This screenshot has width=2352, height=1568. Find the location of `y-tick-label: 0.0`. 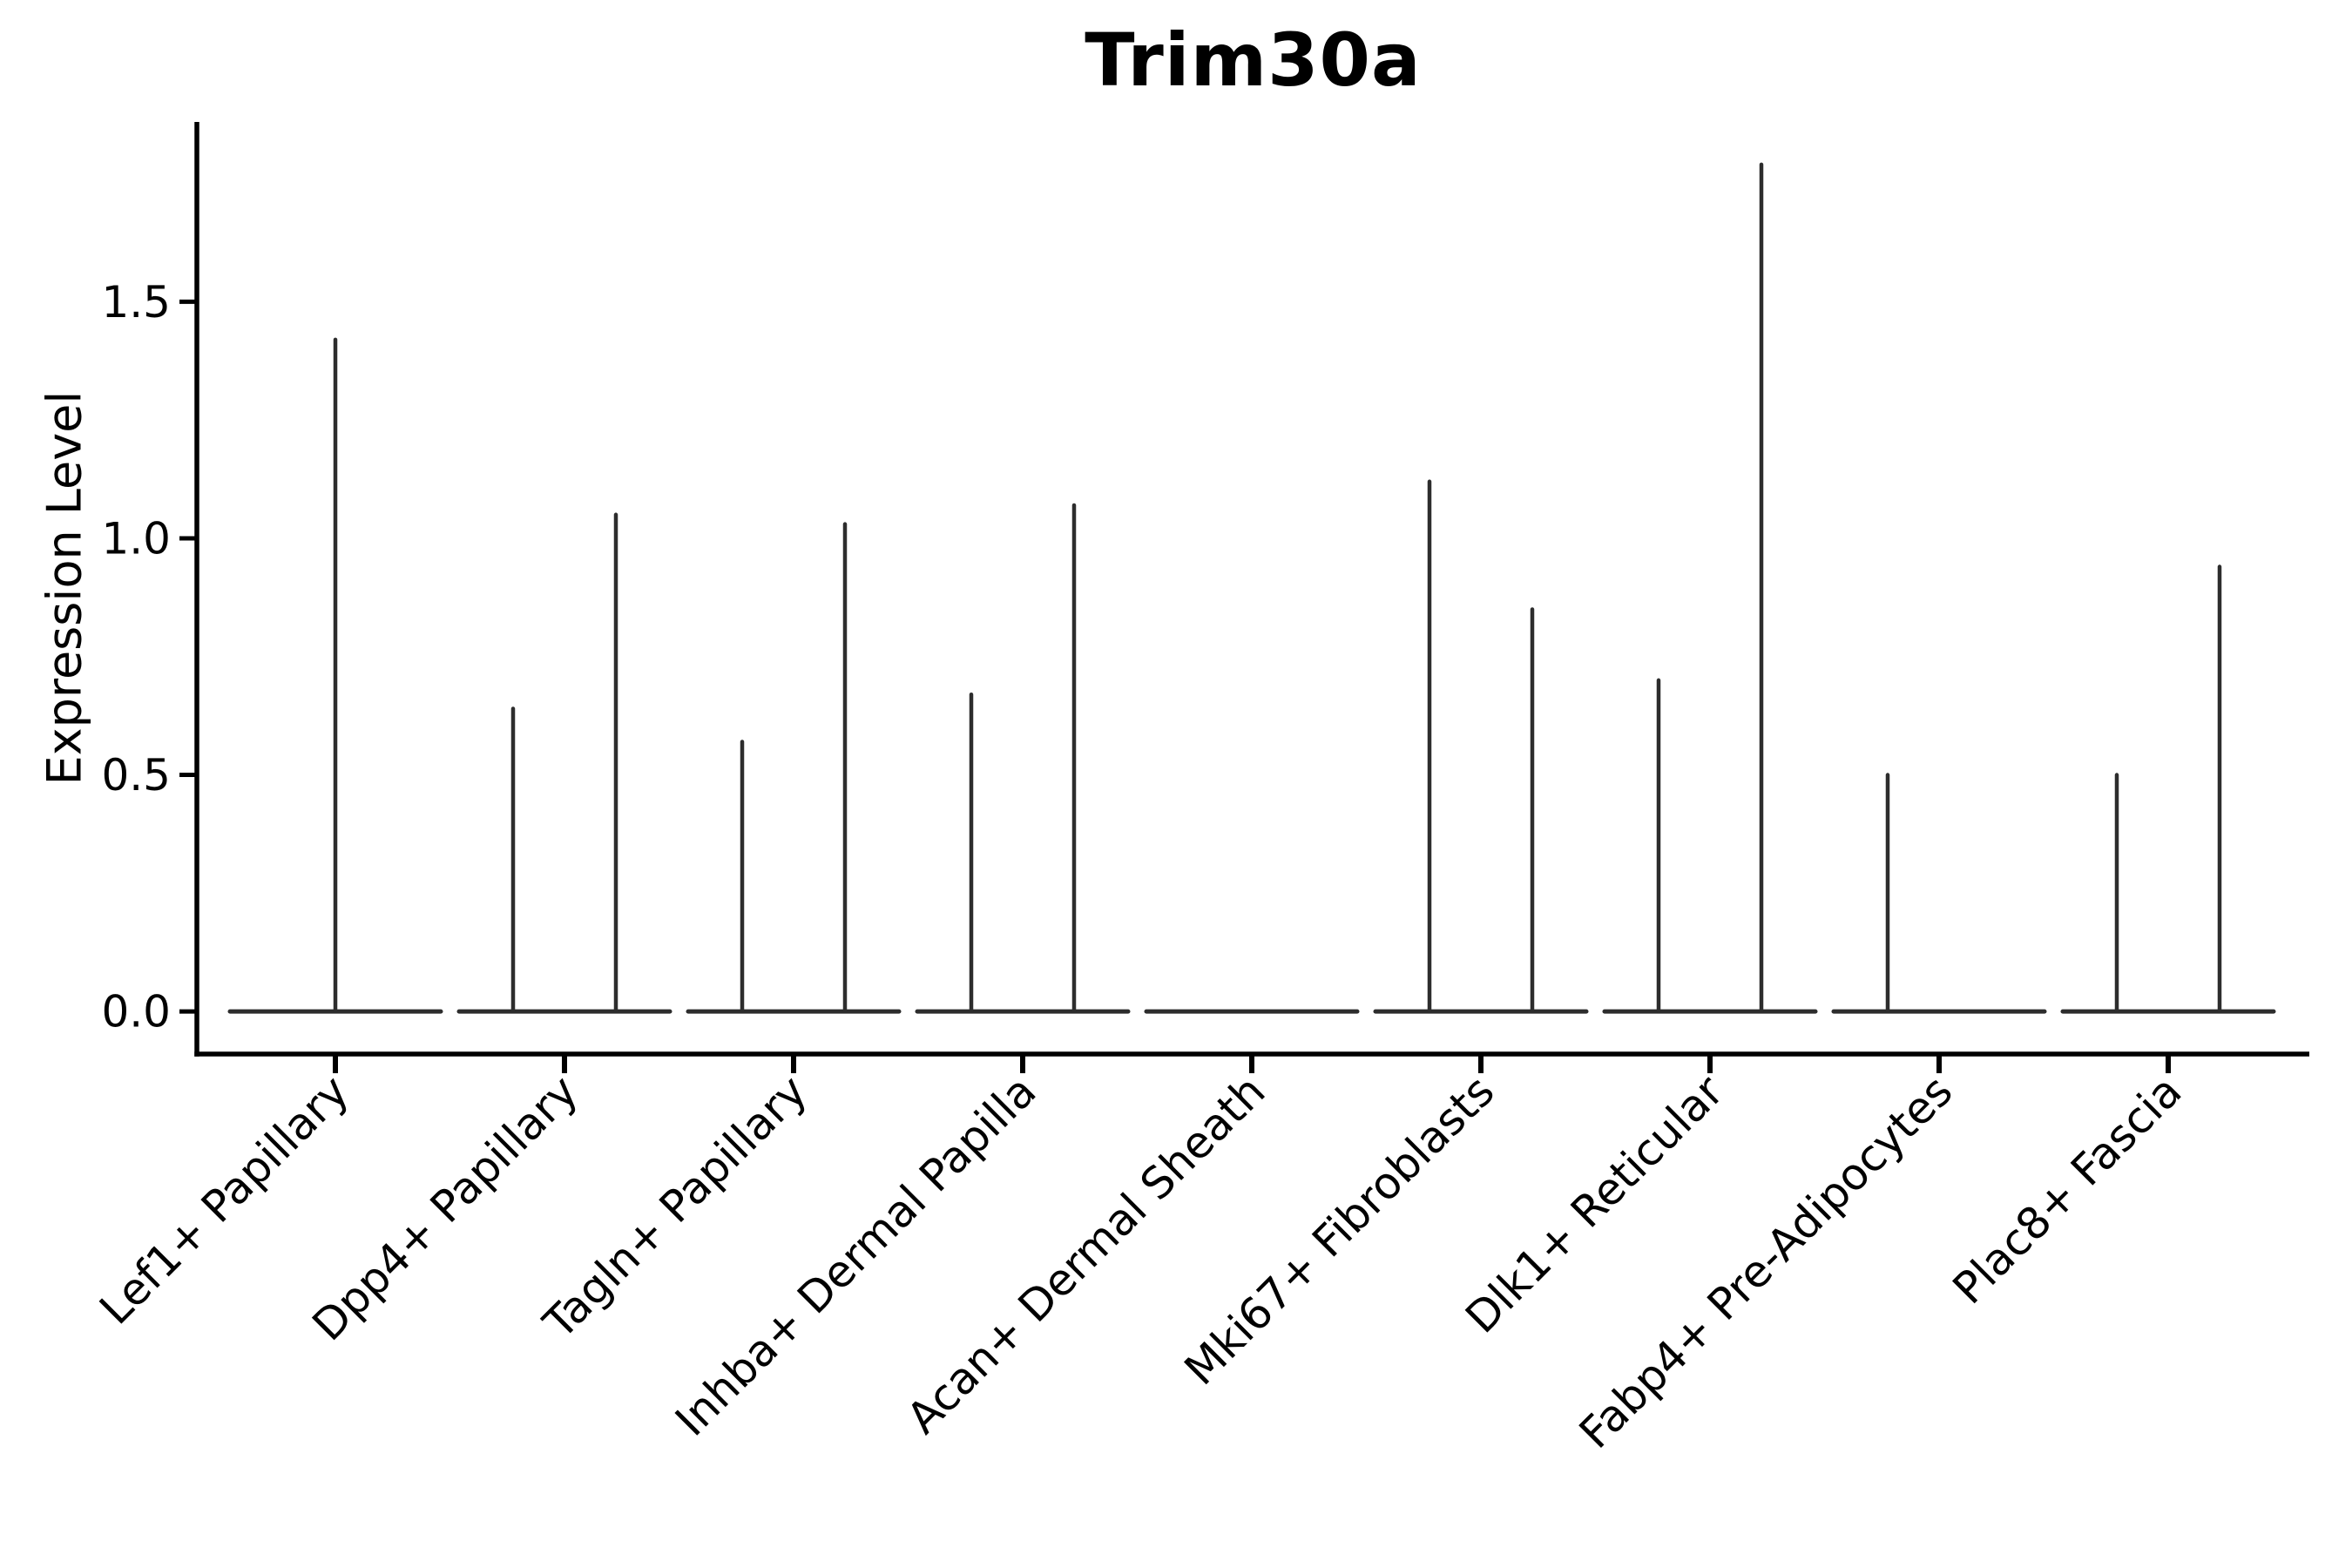

y-tick-label: 0.0 is located at coordinates (136, 1012).